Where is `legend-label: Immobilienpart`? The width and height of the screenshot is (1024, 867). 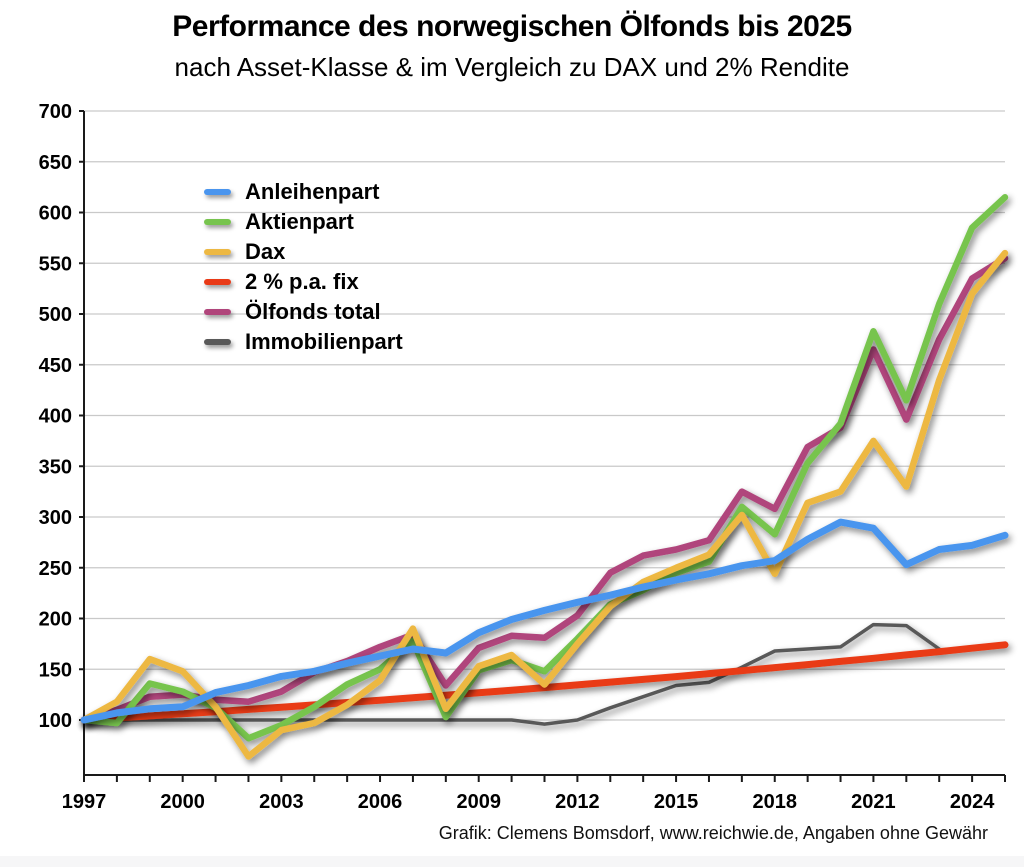
legend-label: Immobilienpart is located at coordinates (324, 341).